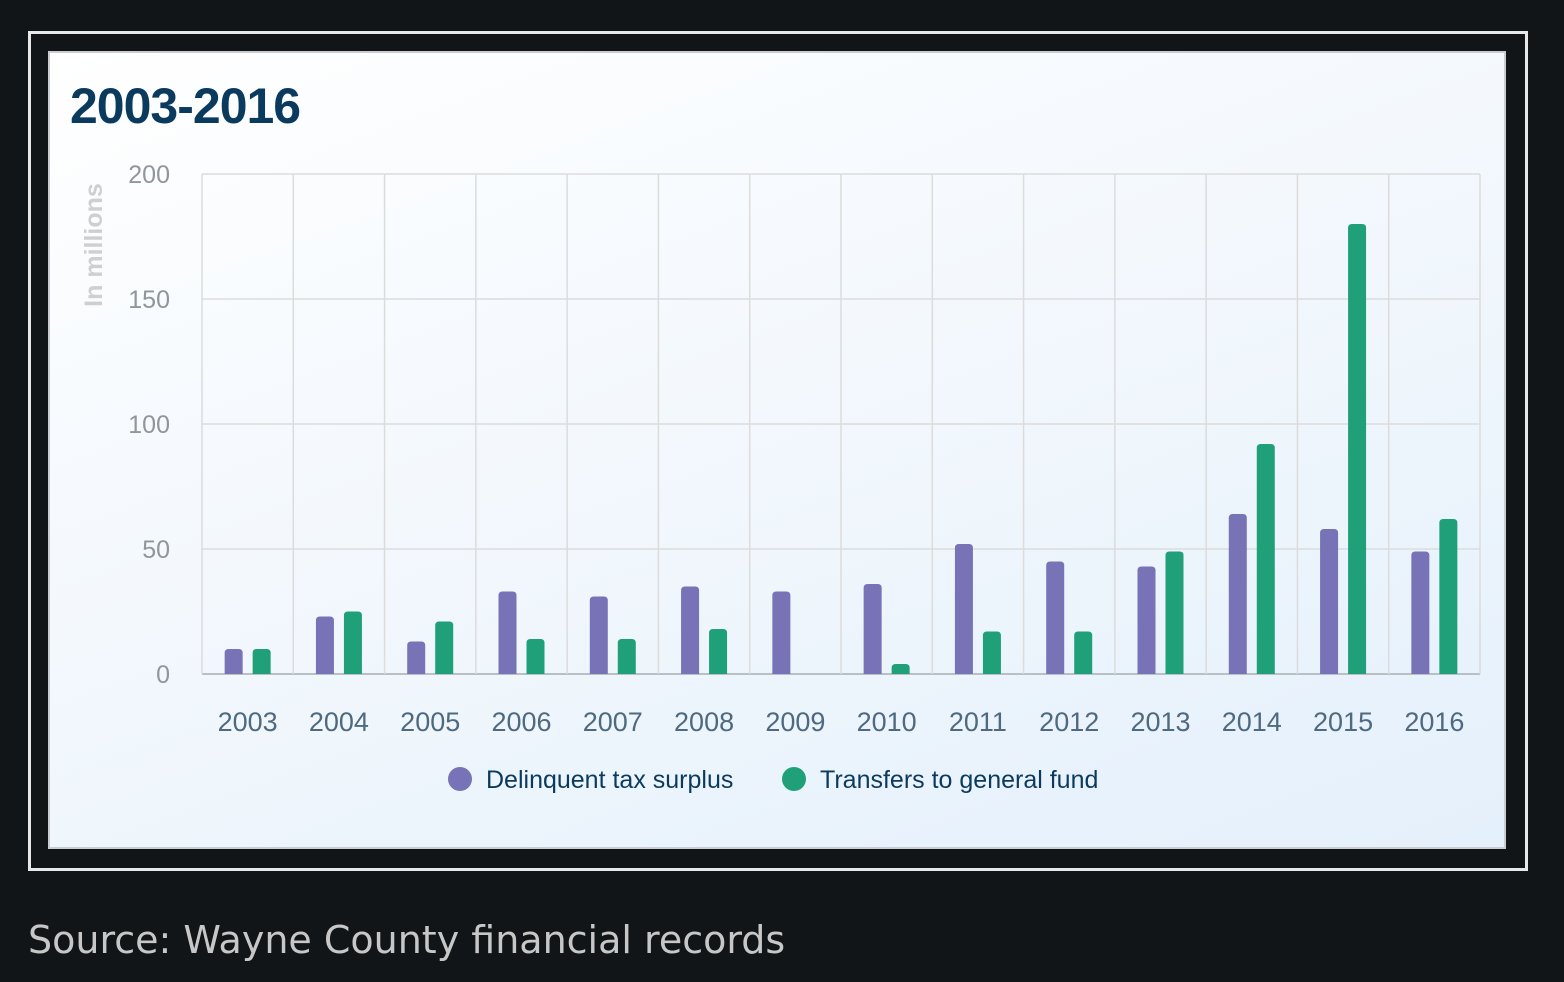  I want to click on y-tick-label: 200, so click(149, 175).